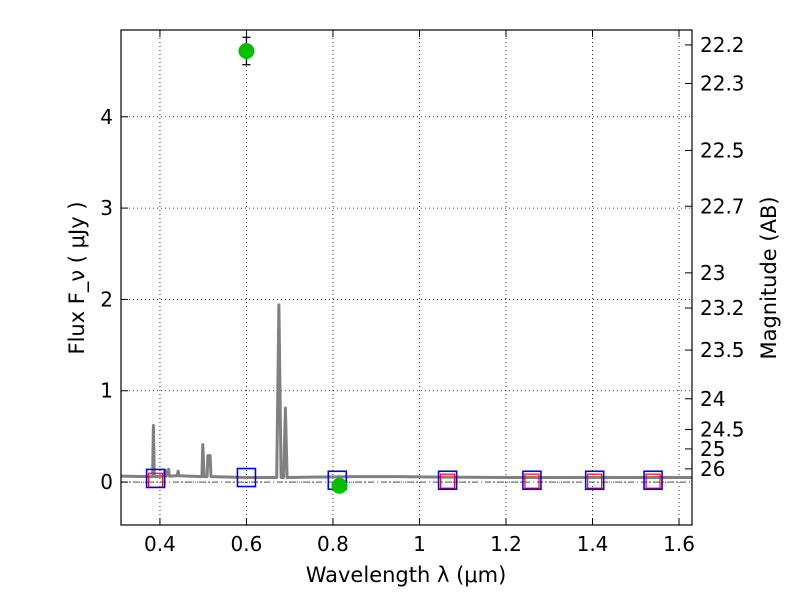 This screenshot has height=600, width=800. I want to click on y-tick-label: 0, so click(106, 482).